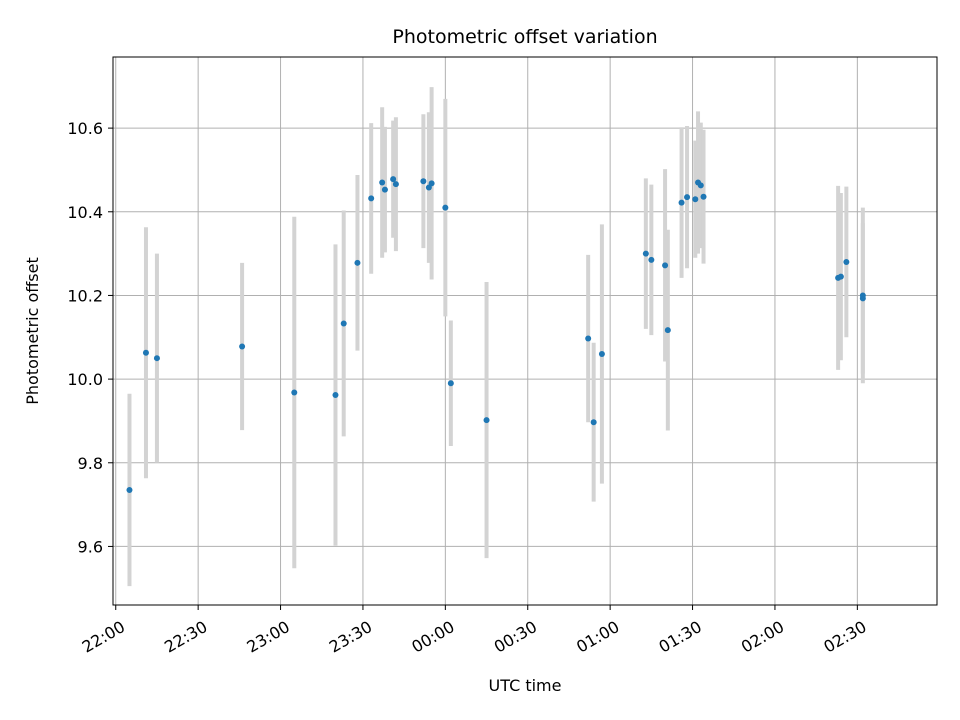 The width and height of the screenshot is (960, 720). What do you see at coordinates (32, 331) in the screenshot?
I see `y-axis-label: Photometric offset` at bounding box center [32, 331].